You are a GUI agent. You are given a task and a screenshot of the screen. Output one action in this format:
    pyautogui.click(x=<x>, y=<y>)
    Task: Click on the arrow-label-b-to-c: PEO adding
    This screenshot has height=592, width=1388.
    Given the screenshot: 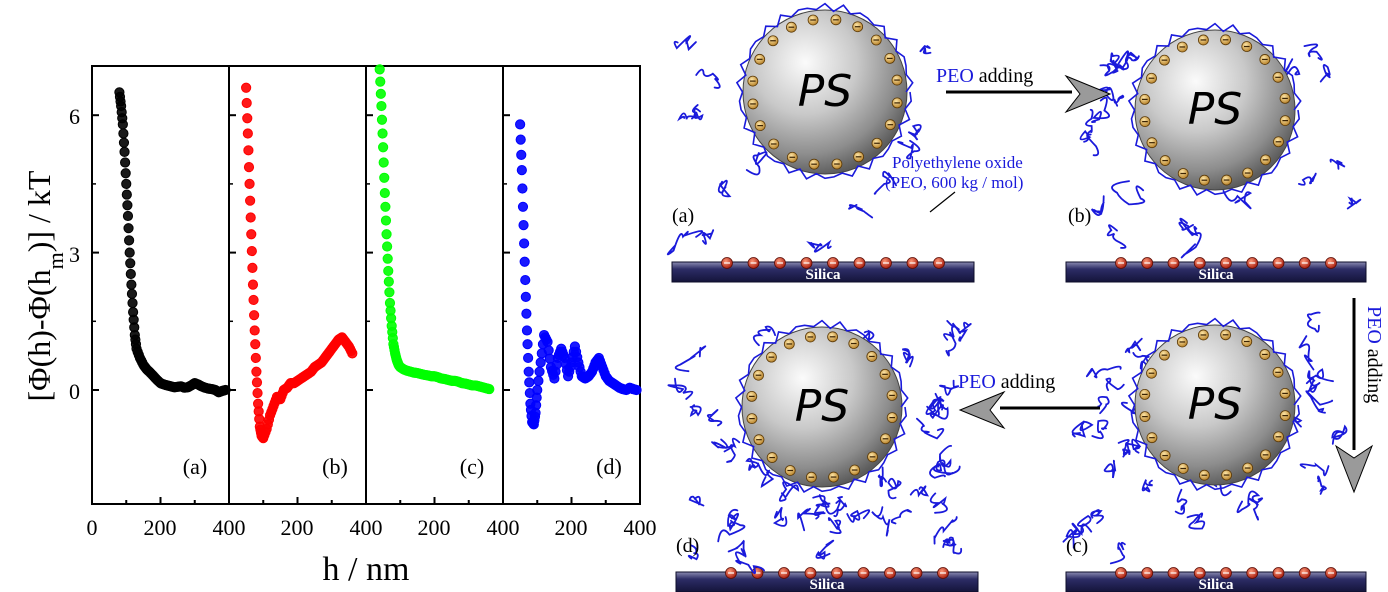 What is the action you would take?
    pyautogui.click(x=1374, y=354)
    